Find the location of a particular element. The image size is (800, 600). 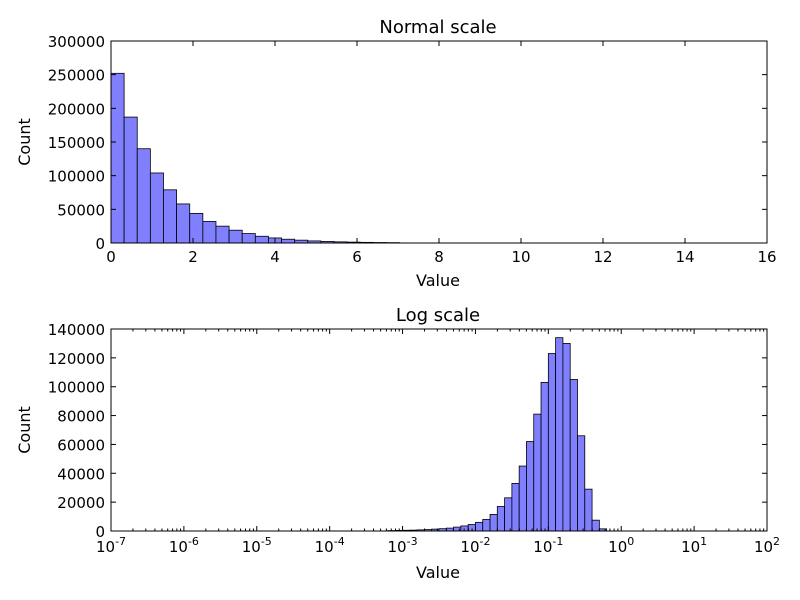

chart-title: Log scale is located at coordinates (438, 315).